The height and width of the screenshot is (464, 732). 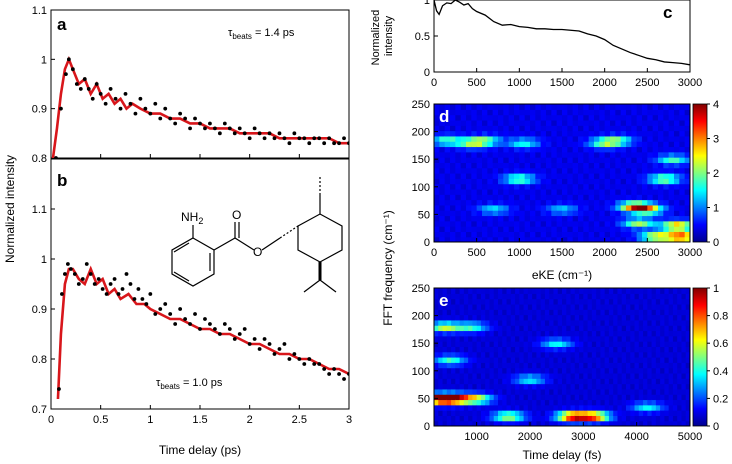 I want to click on y-tick-label: 0, so click(x=427, y=243).